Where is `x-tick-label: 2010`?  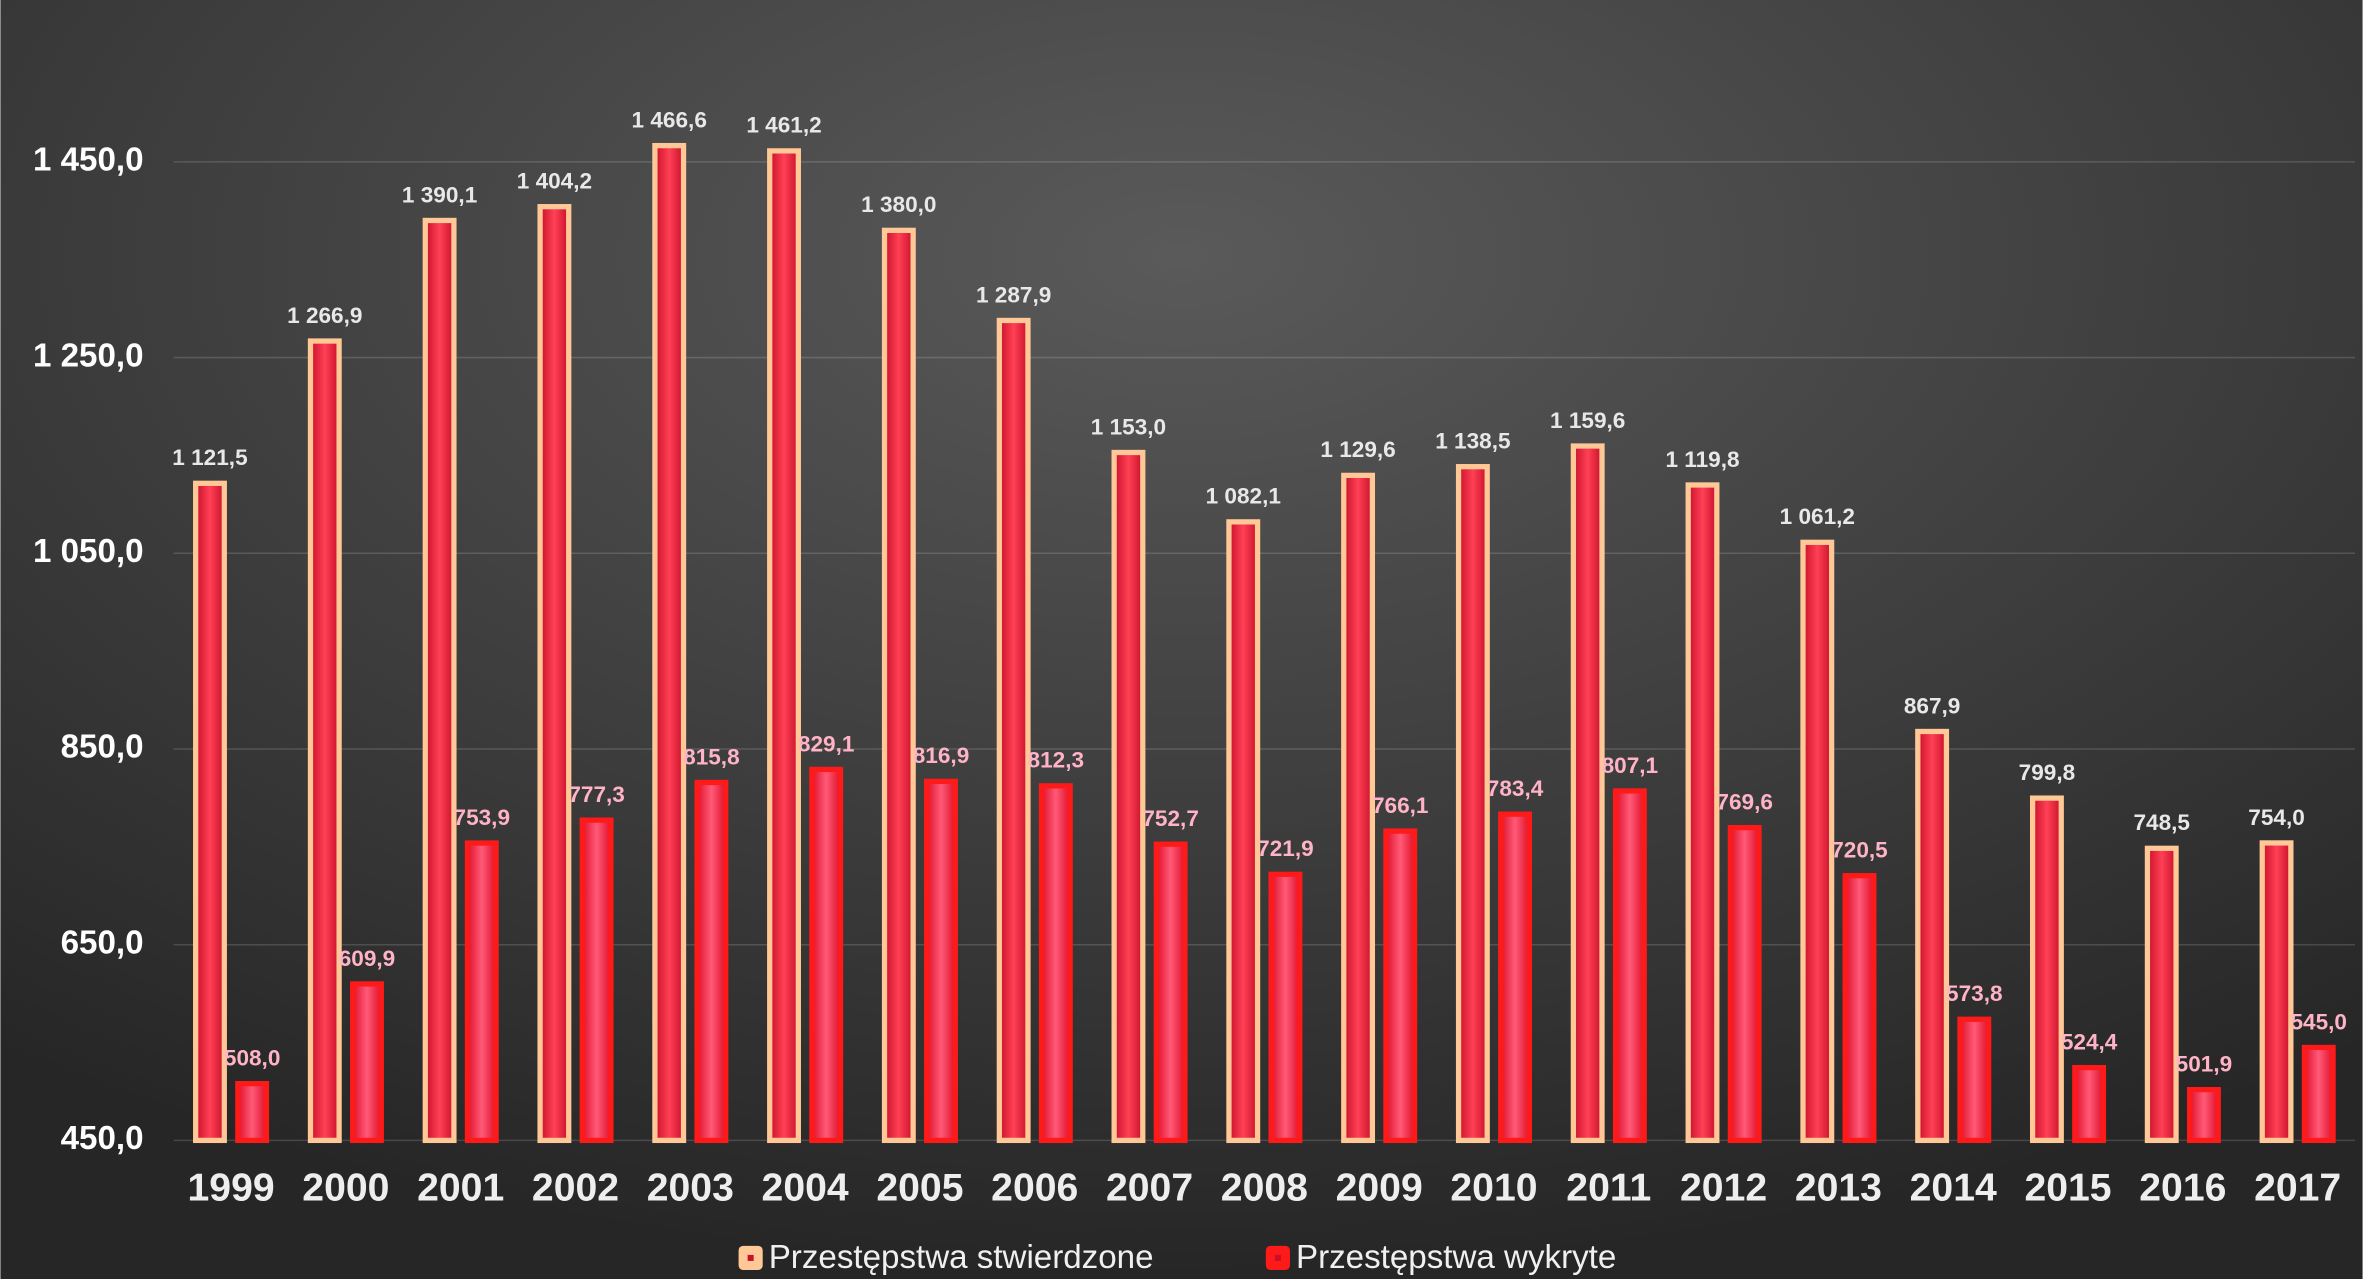 x-tick-label: 2010 is located at coordinates (1493, 1187).